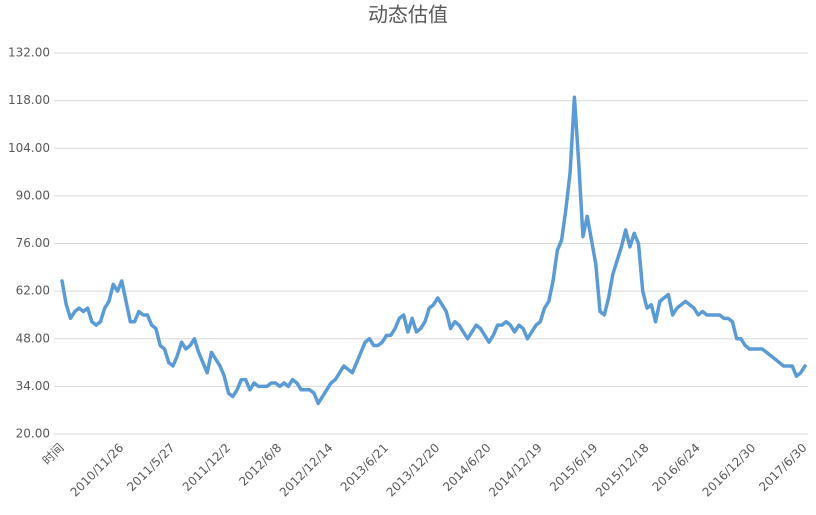  What do you see at coordinates (33, 338) in the screenshot?
I see `y-tick-label: 48.00` at bounding box center [33, 338].